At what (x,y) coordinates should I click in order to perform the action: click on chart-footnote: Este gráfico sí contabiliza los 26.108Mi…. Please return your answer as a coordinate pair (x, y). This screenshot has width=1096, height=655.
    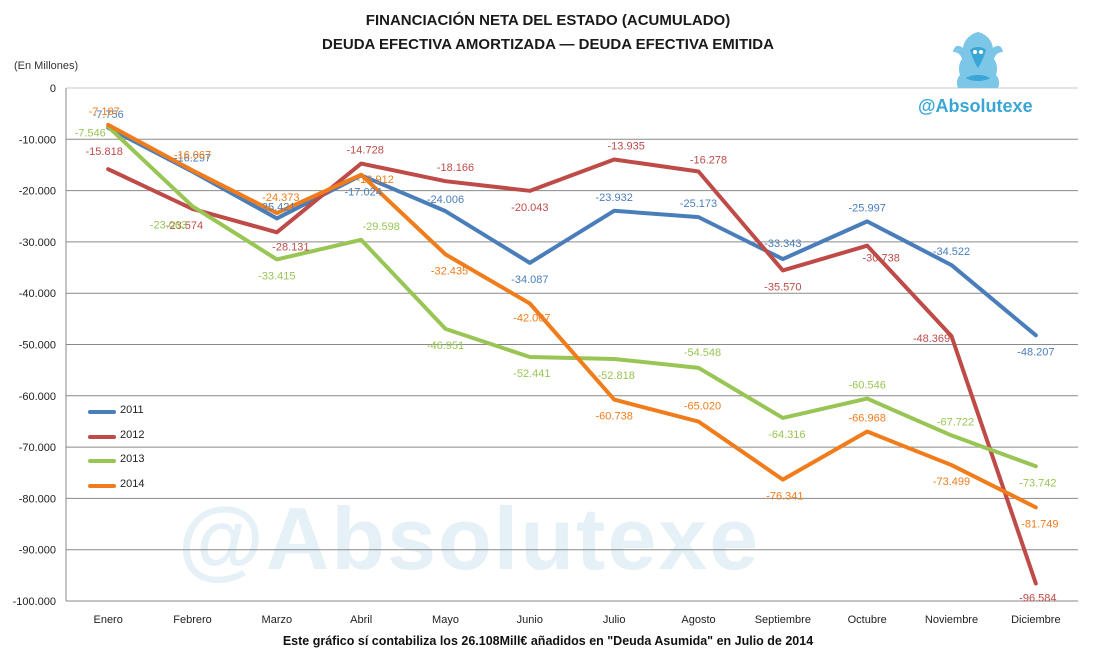
    Looking at the image, I should click on (548, 641).